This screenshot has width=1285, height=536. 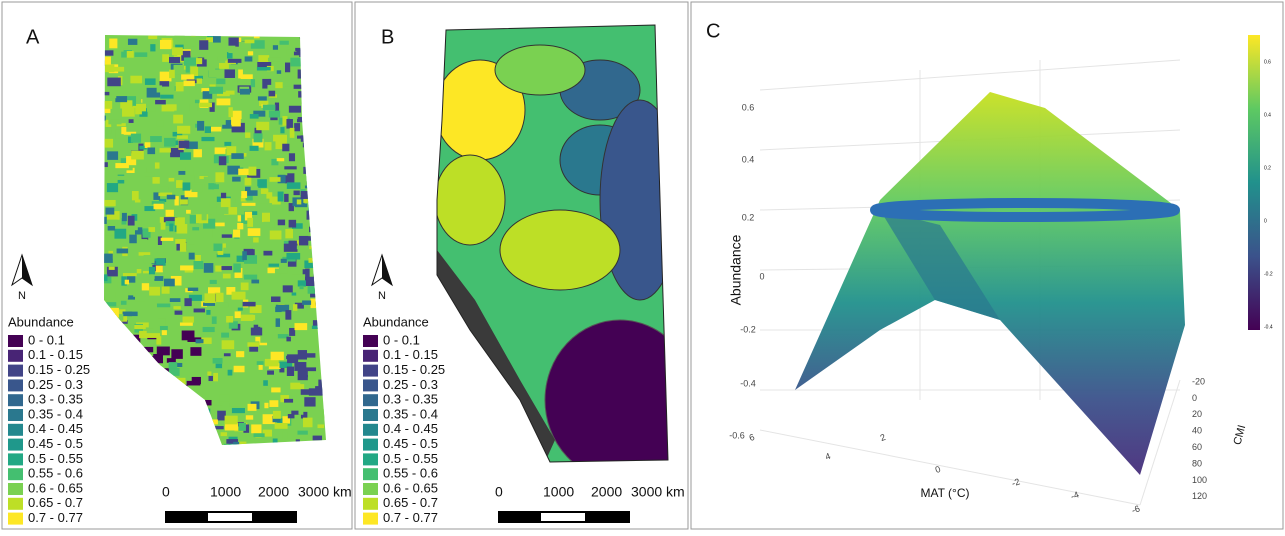 What do you see at coordinates (410, 354) in the screenshot?
I see `legend-label: 0.1 - 0.15` at bounding box center [410, 354].